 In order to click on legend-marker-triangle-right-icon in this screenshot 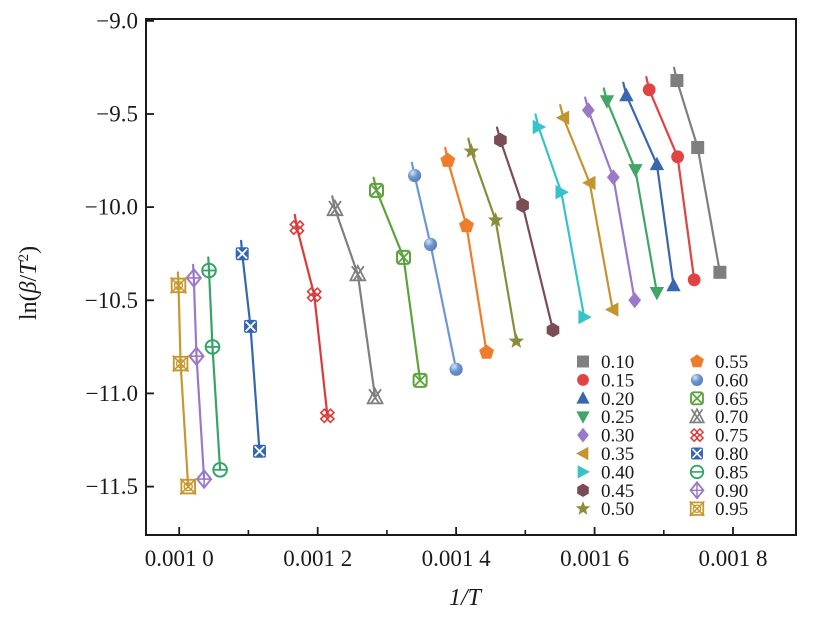, I will do `click(583, 472)`.